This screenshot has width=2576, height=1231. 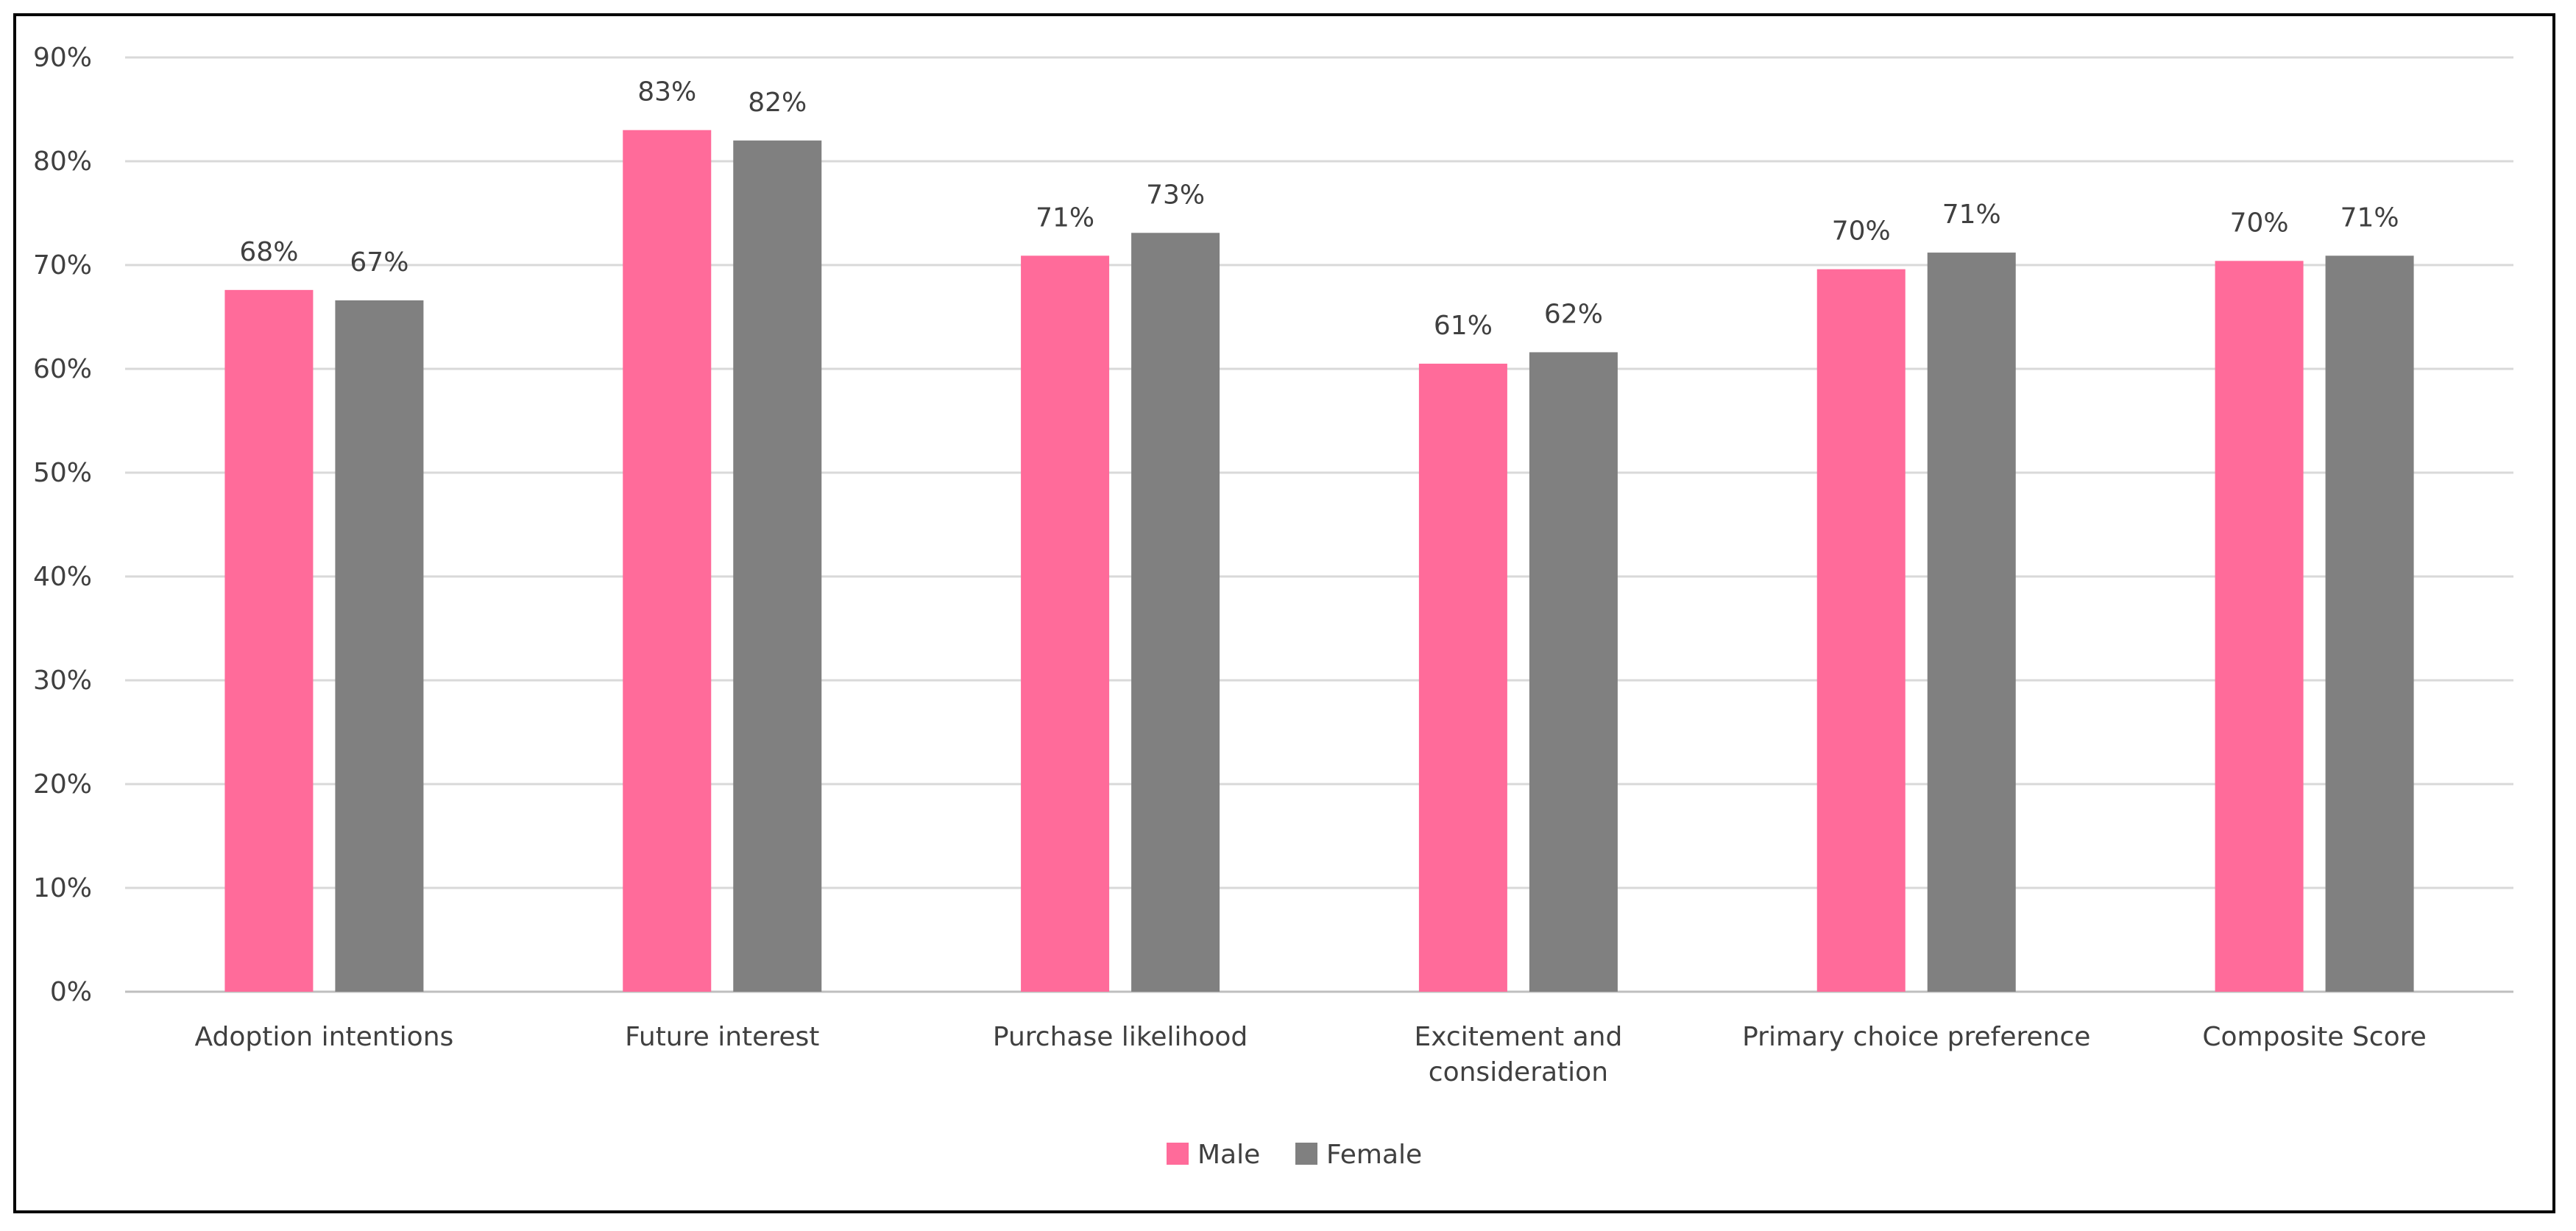 I want to click on y-tick-label: 80%, so click(x=62, y=162).